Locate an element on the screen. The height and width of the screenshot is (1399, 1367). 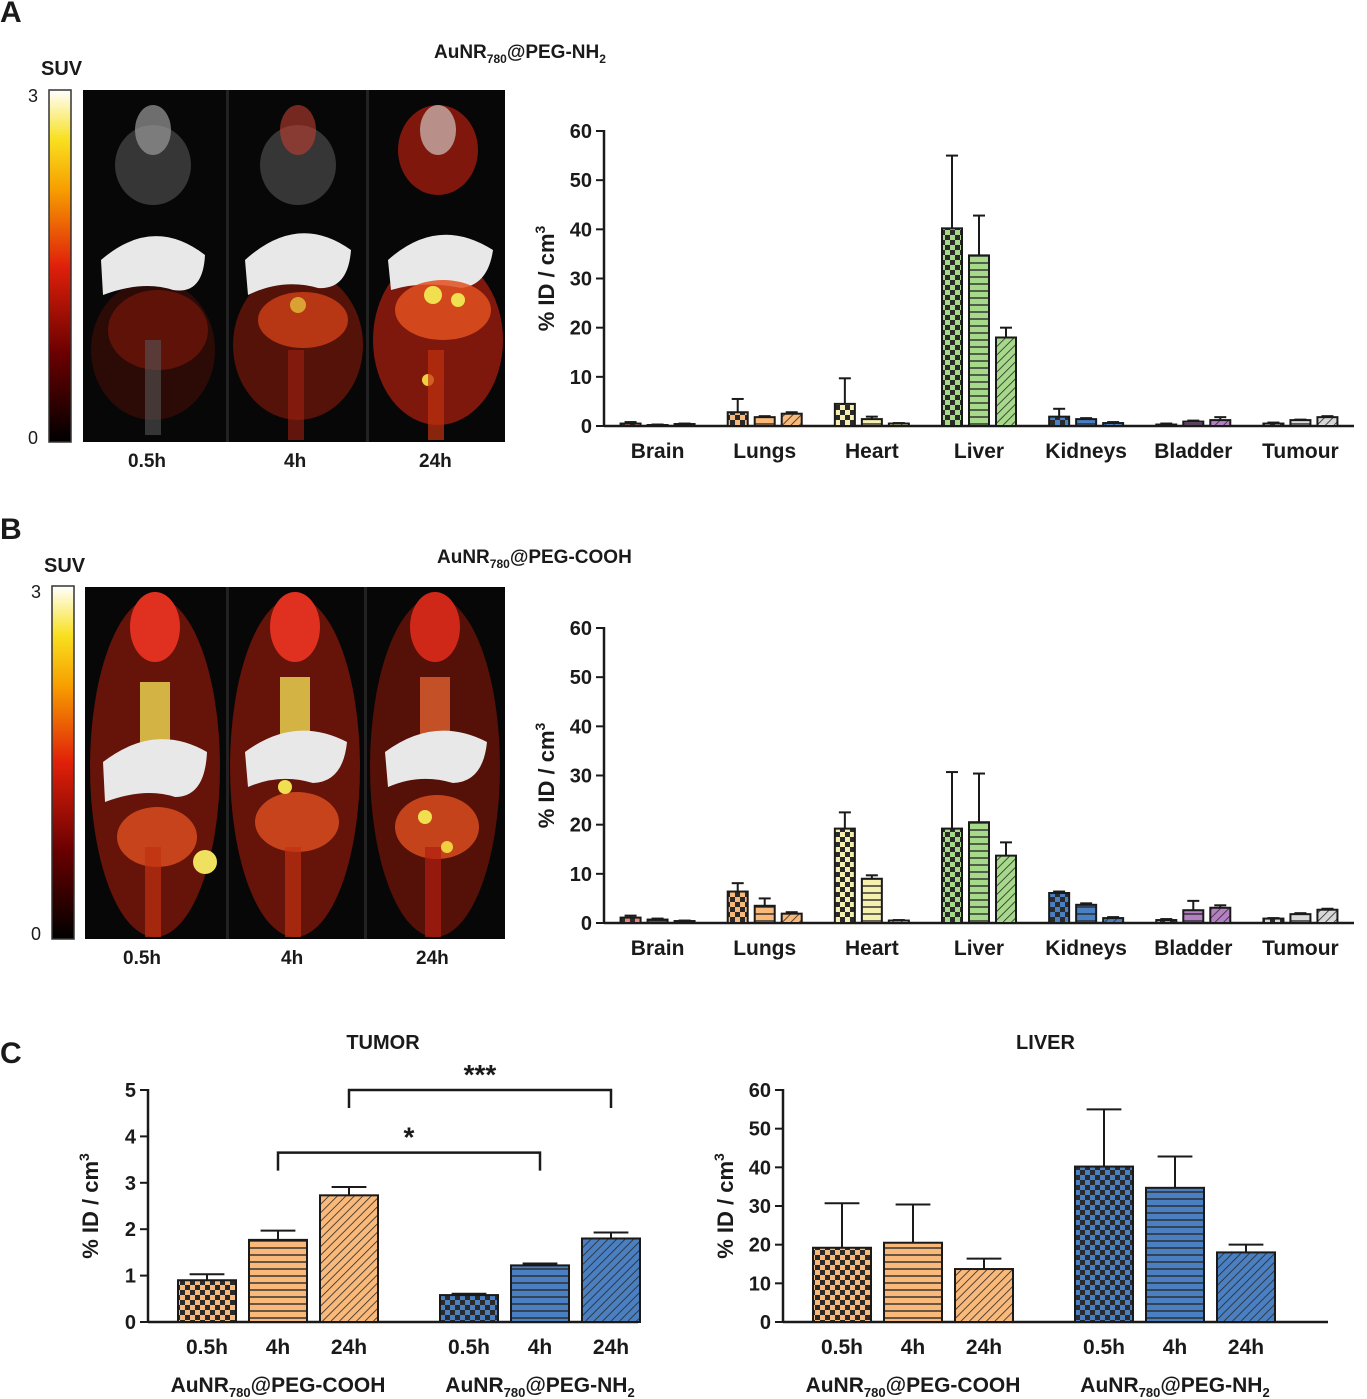
chart-c-liver-xtick-label-1-0: 0.5h is located at coordinates (1104, 1347).